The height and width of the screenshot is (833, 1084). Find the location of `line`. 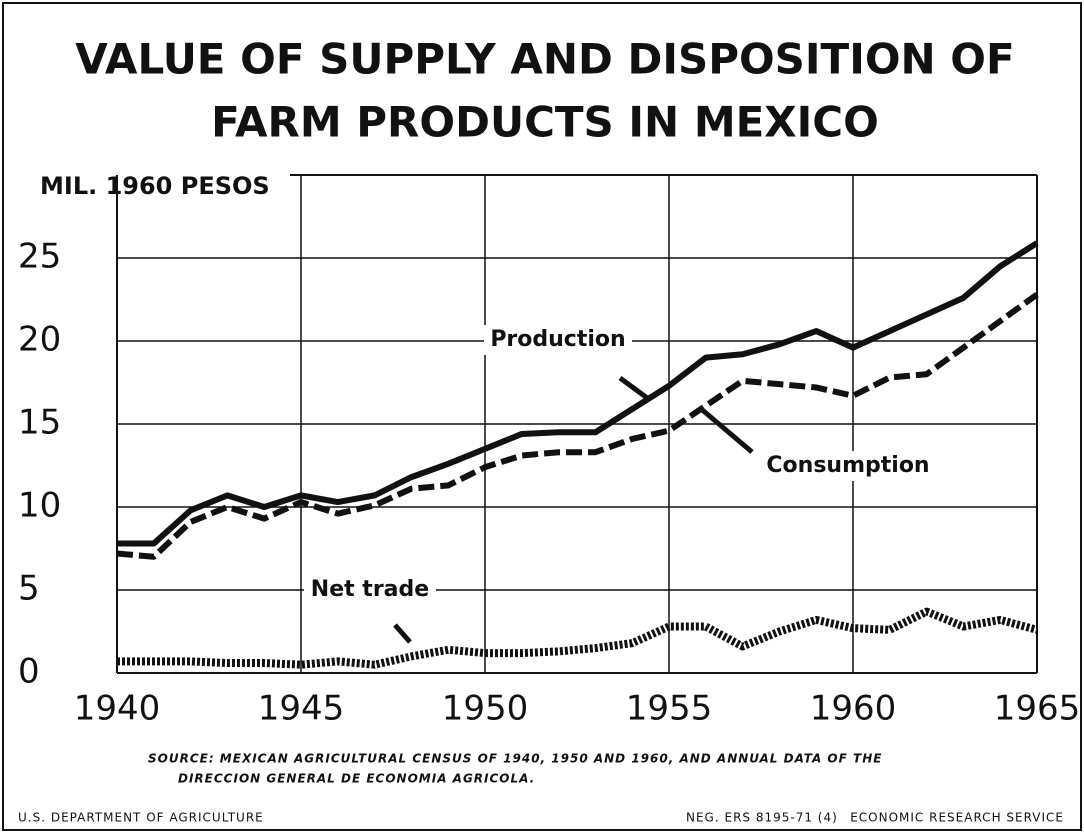

line is located at coordinates (578, 638).